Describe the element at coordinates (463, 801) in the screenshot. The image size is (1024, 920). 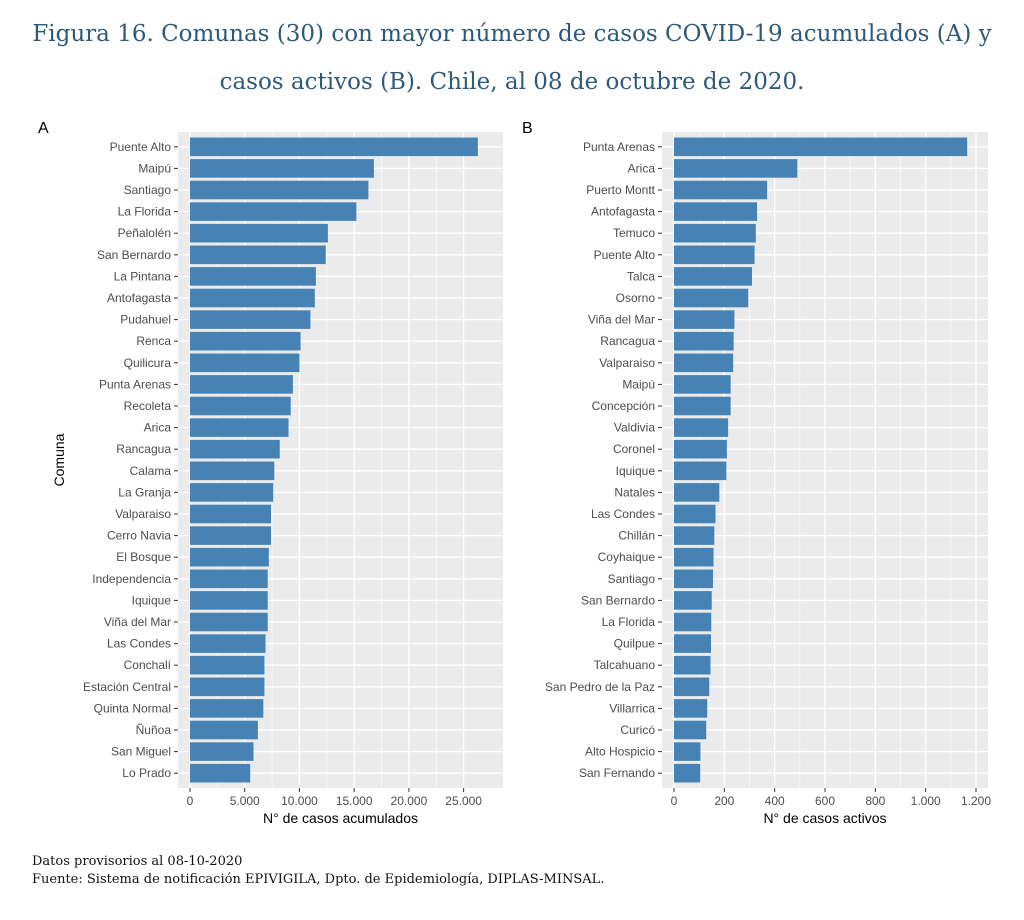
I see `x-tick-label: 25.000` at that location.